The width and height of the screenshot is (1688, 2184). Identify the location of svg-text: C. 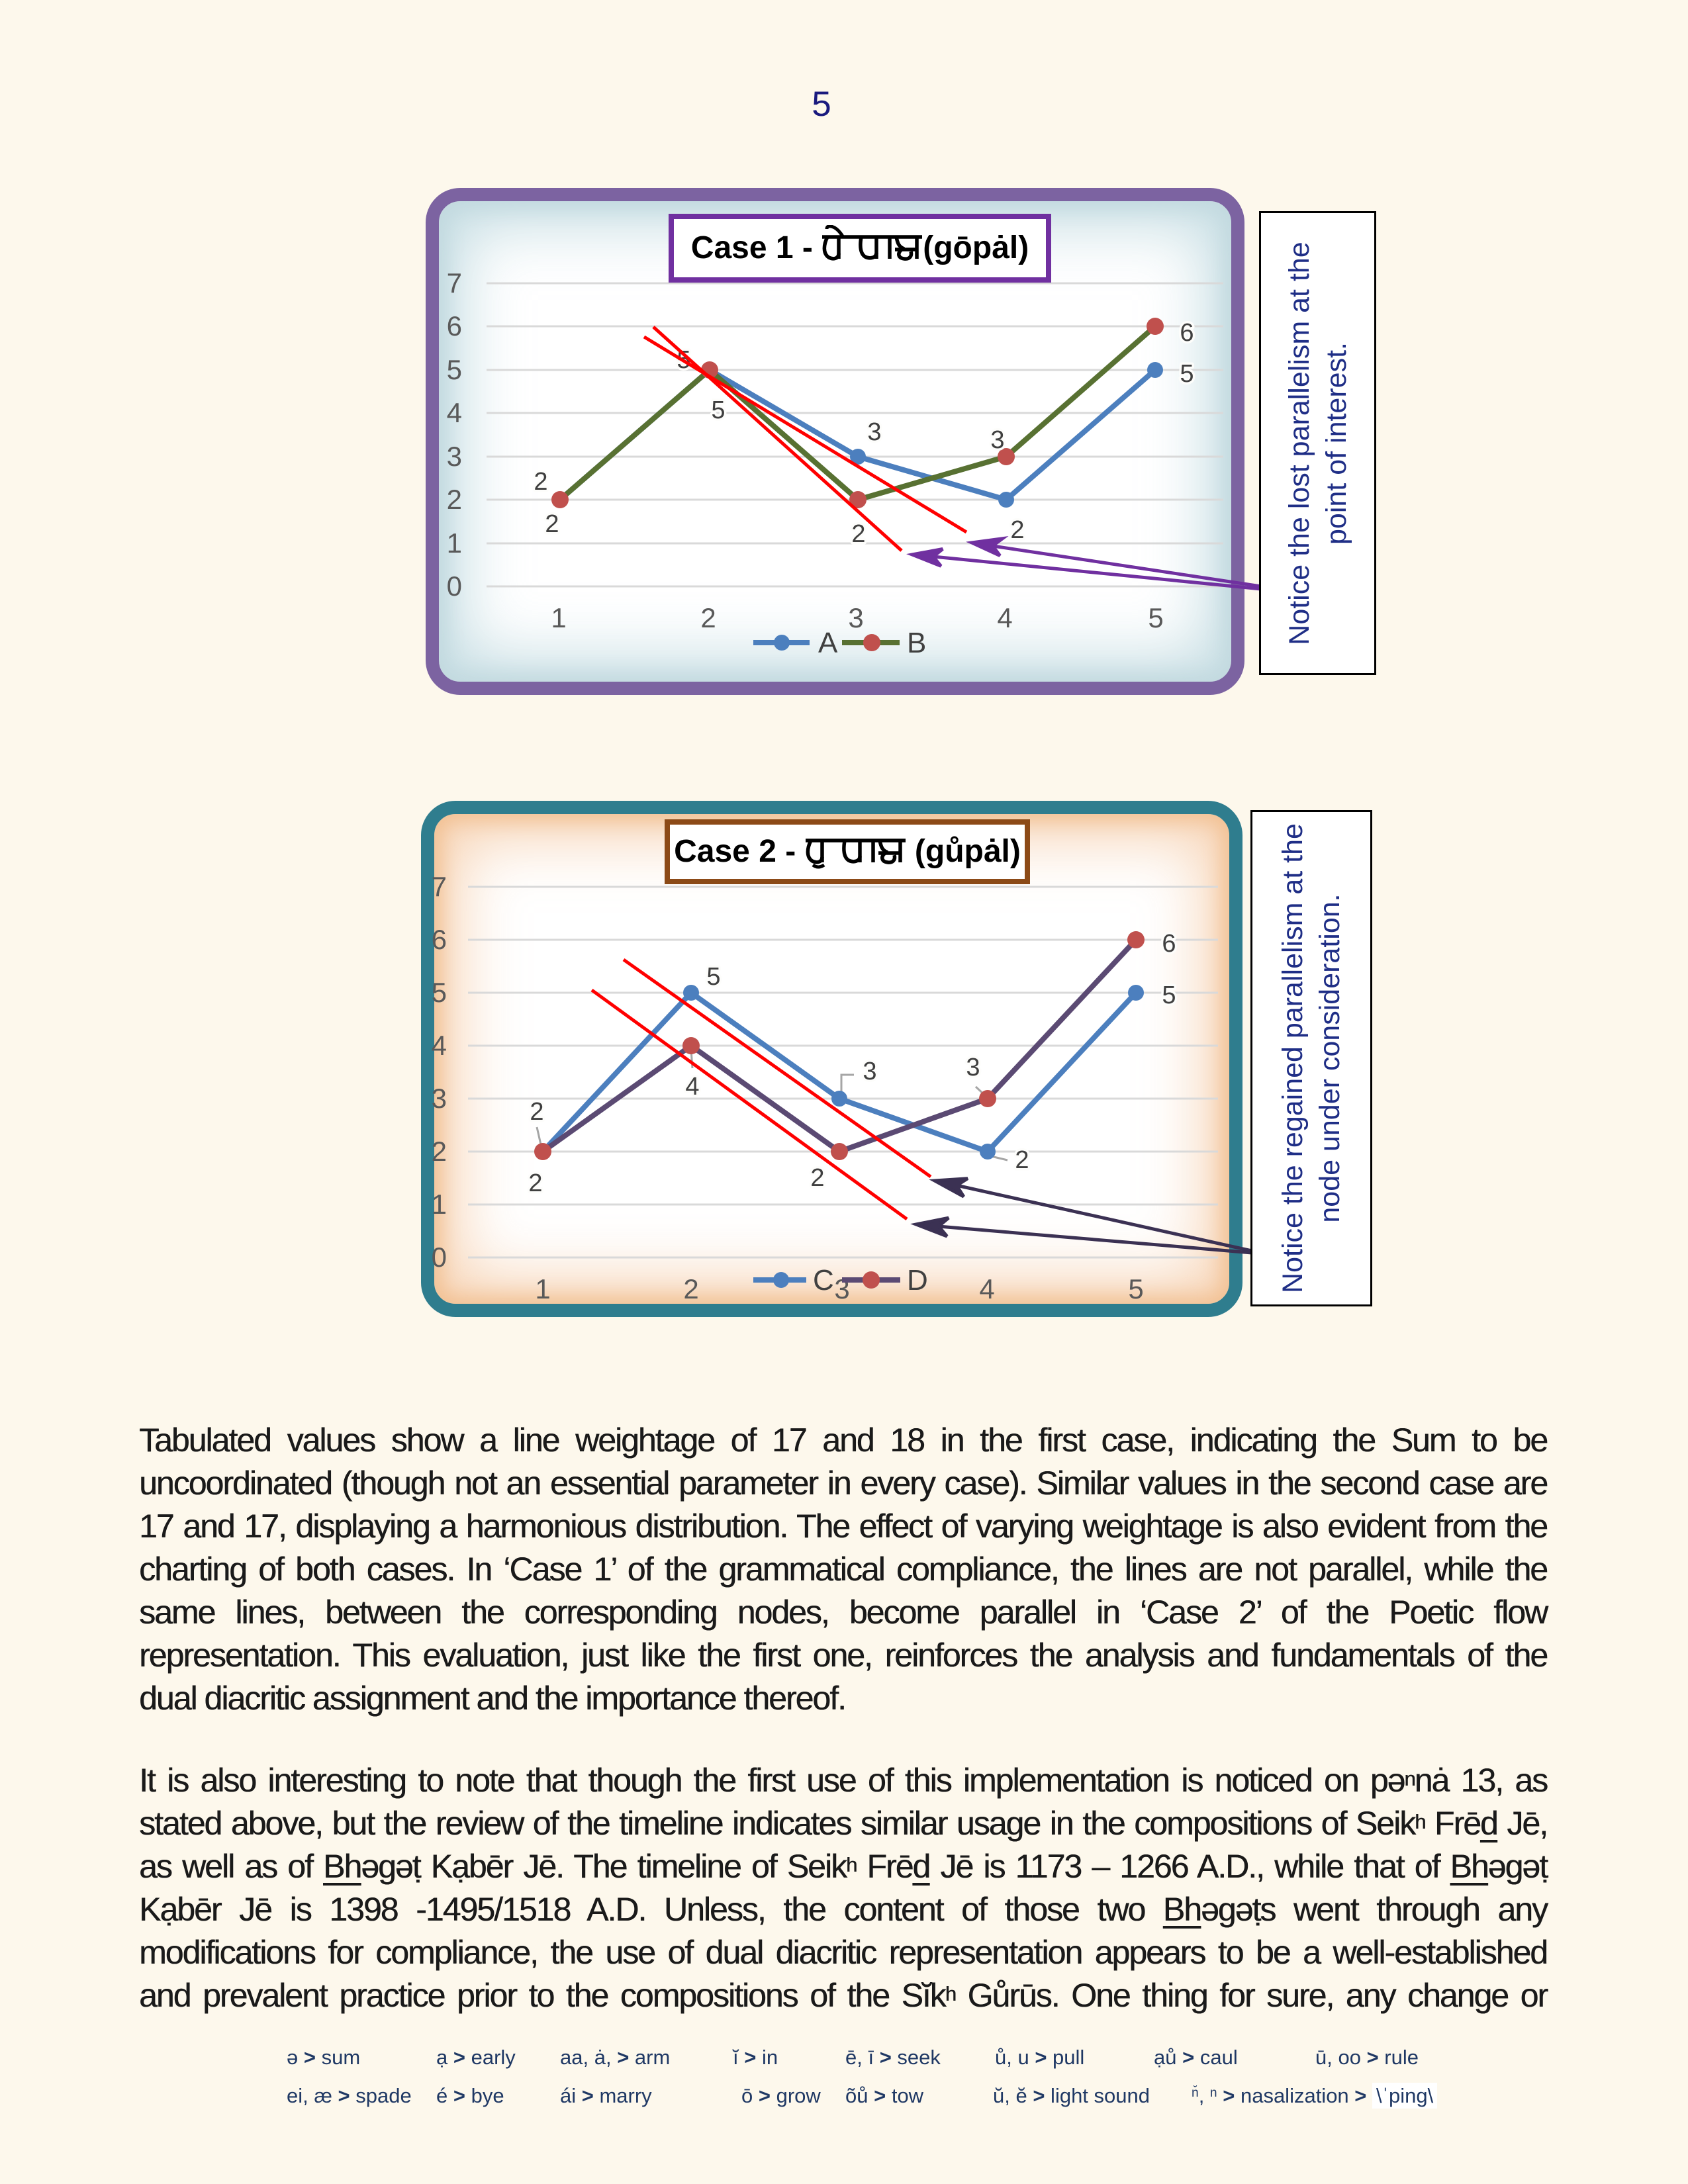
(823, 1280).